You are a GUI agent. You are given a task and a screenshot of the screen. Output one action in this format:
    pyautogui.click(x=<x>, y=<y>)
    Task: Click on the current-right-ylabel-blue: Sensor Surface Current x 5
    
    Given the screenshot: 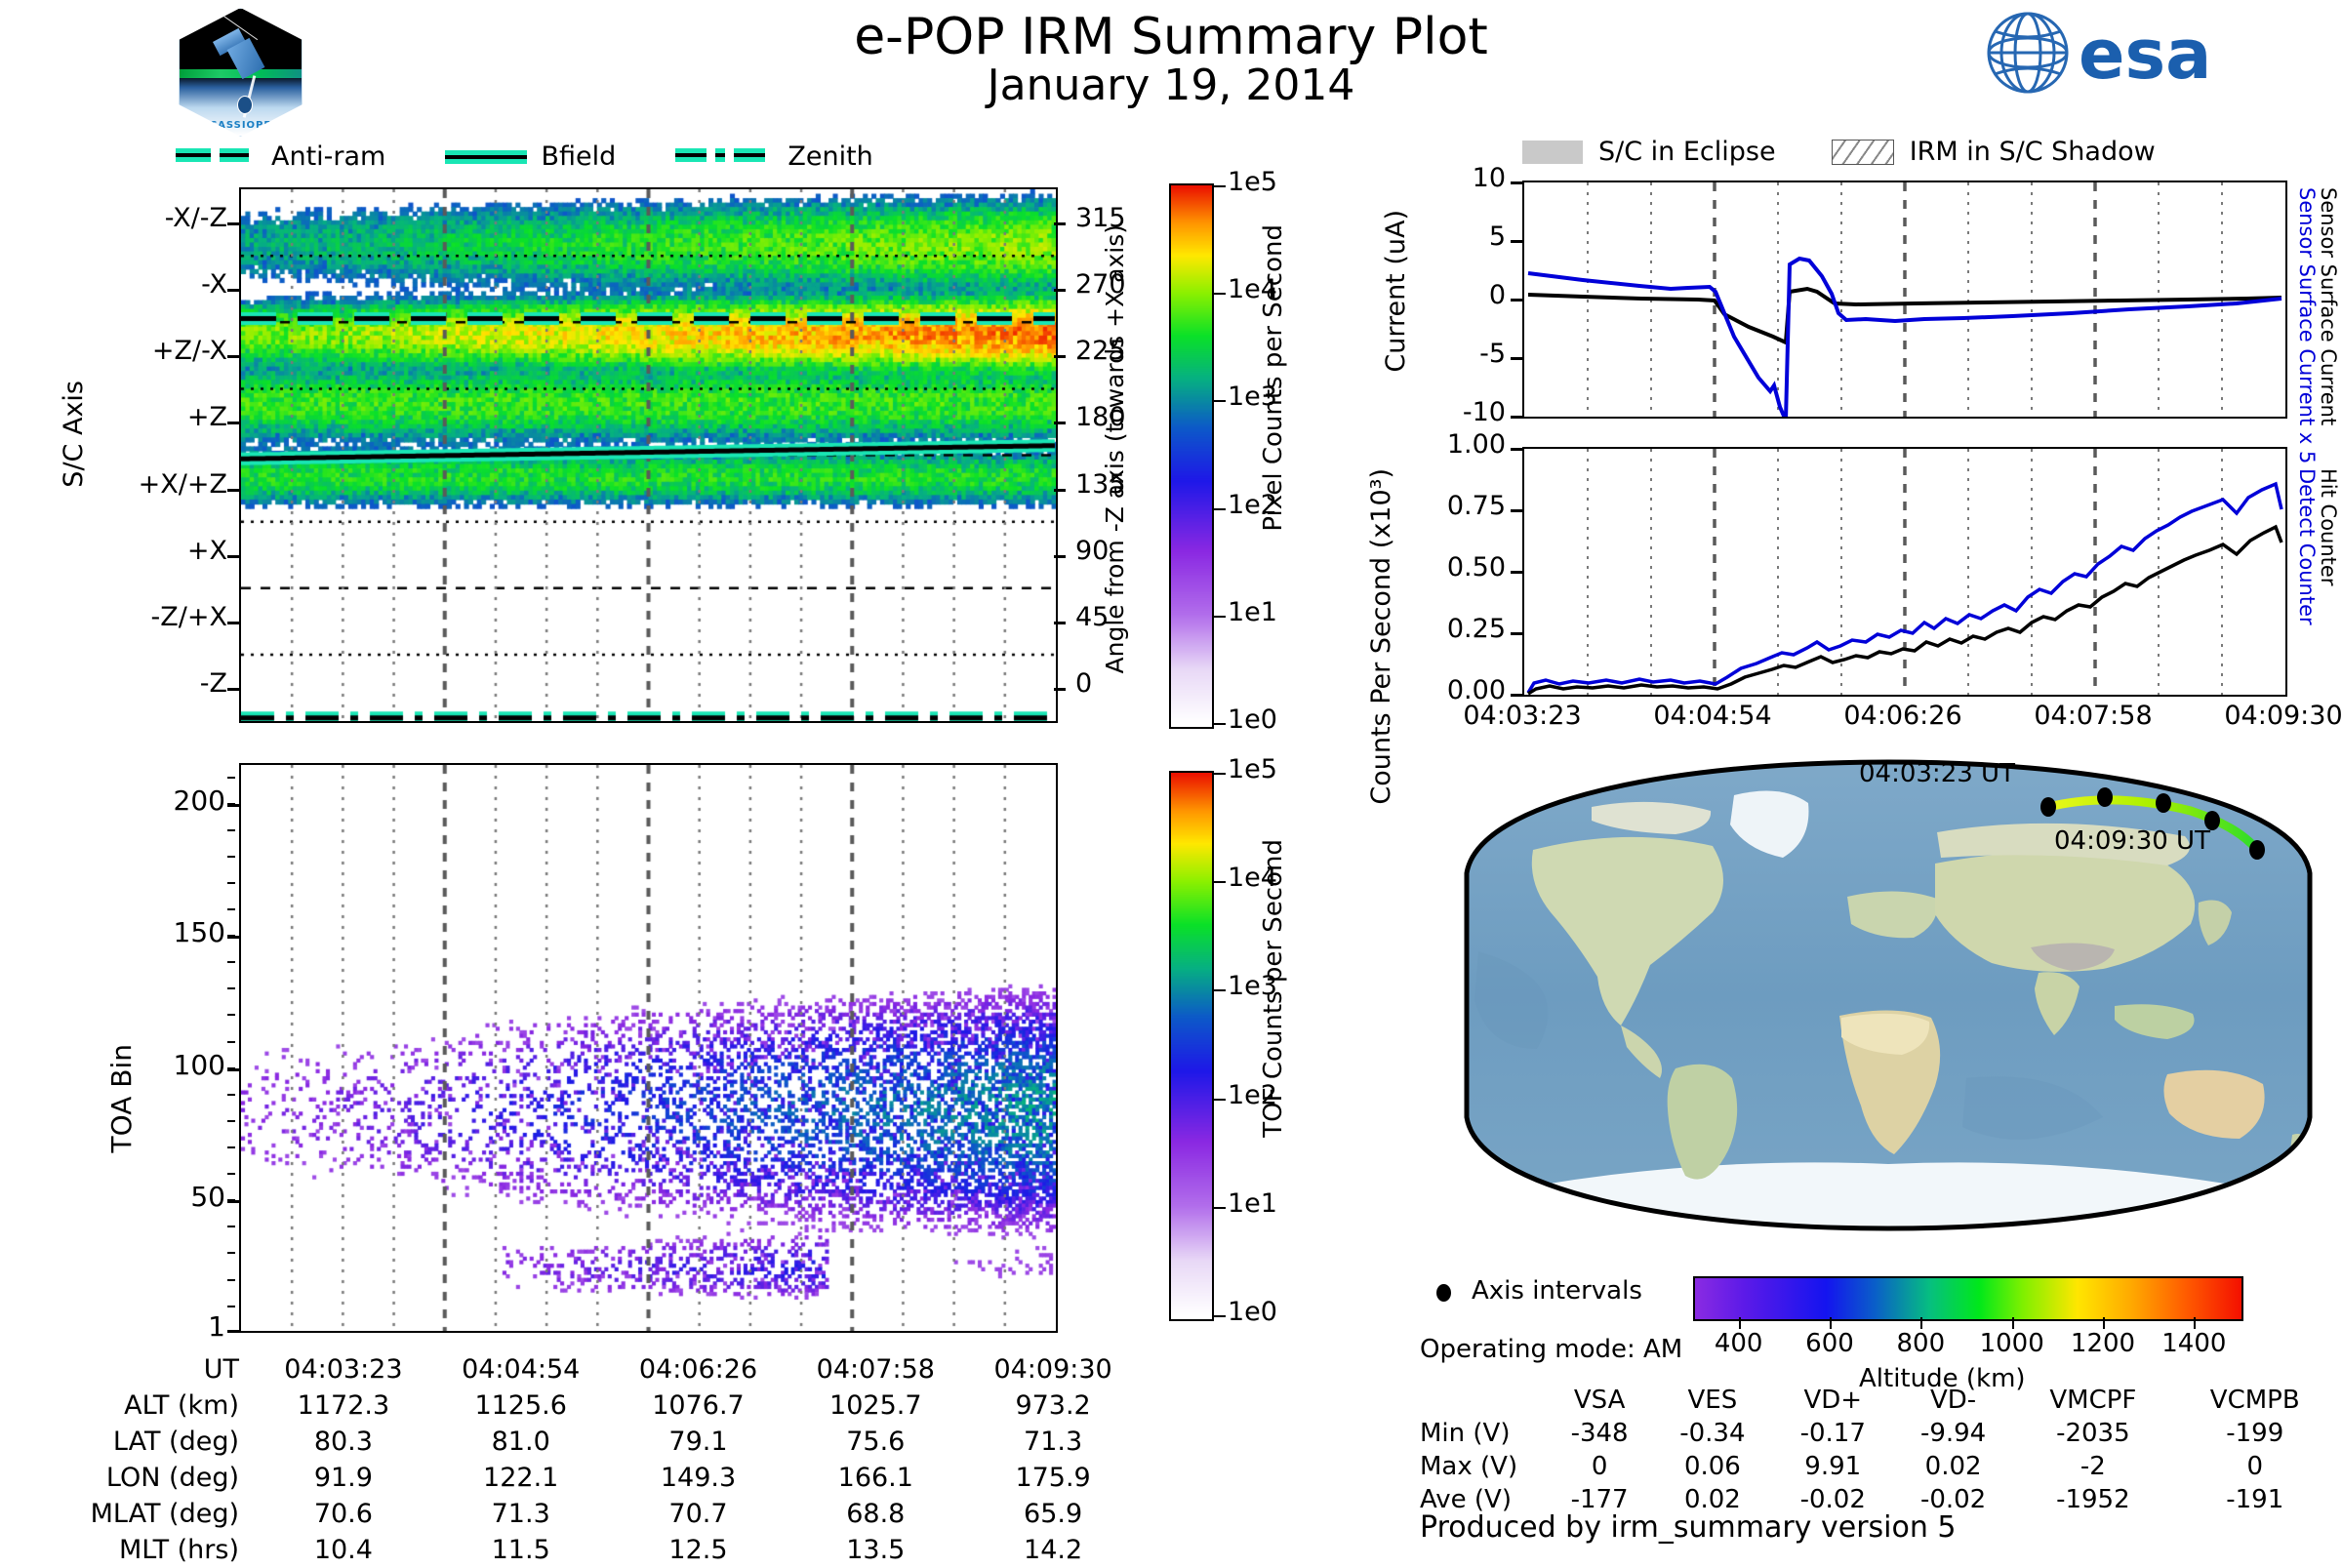 What is the action you would take?
    pyautogui.click(x=2307, y=325)
    